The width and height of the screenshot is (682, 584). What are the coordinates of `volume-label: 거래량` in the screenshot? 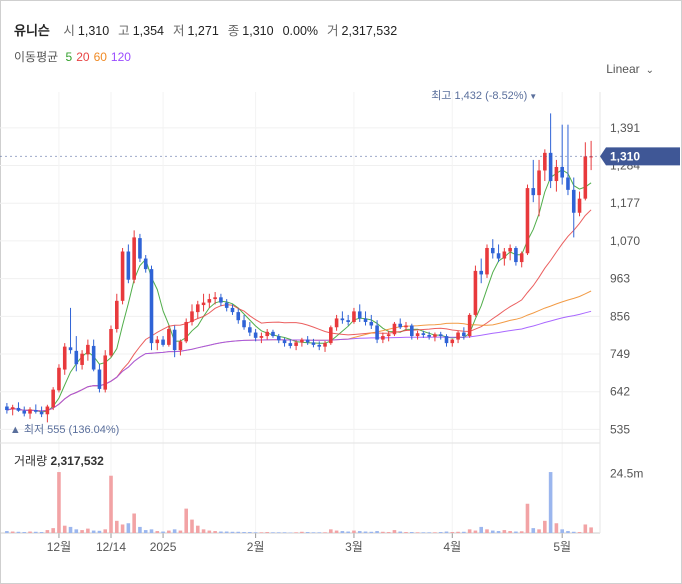 It's located at (31, 461).